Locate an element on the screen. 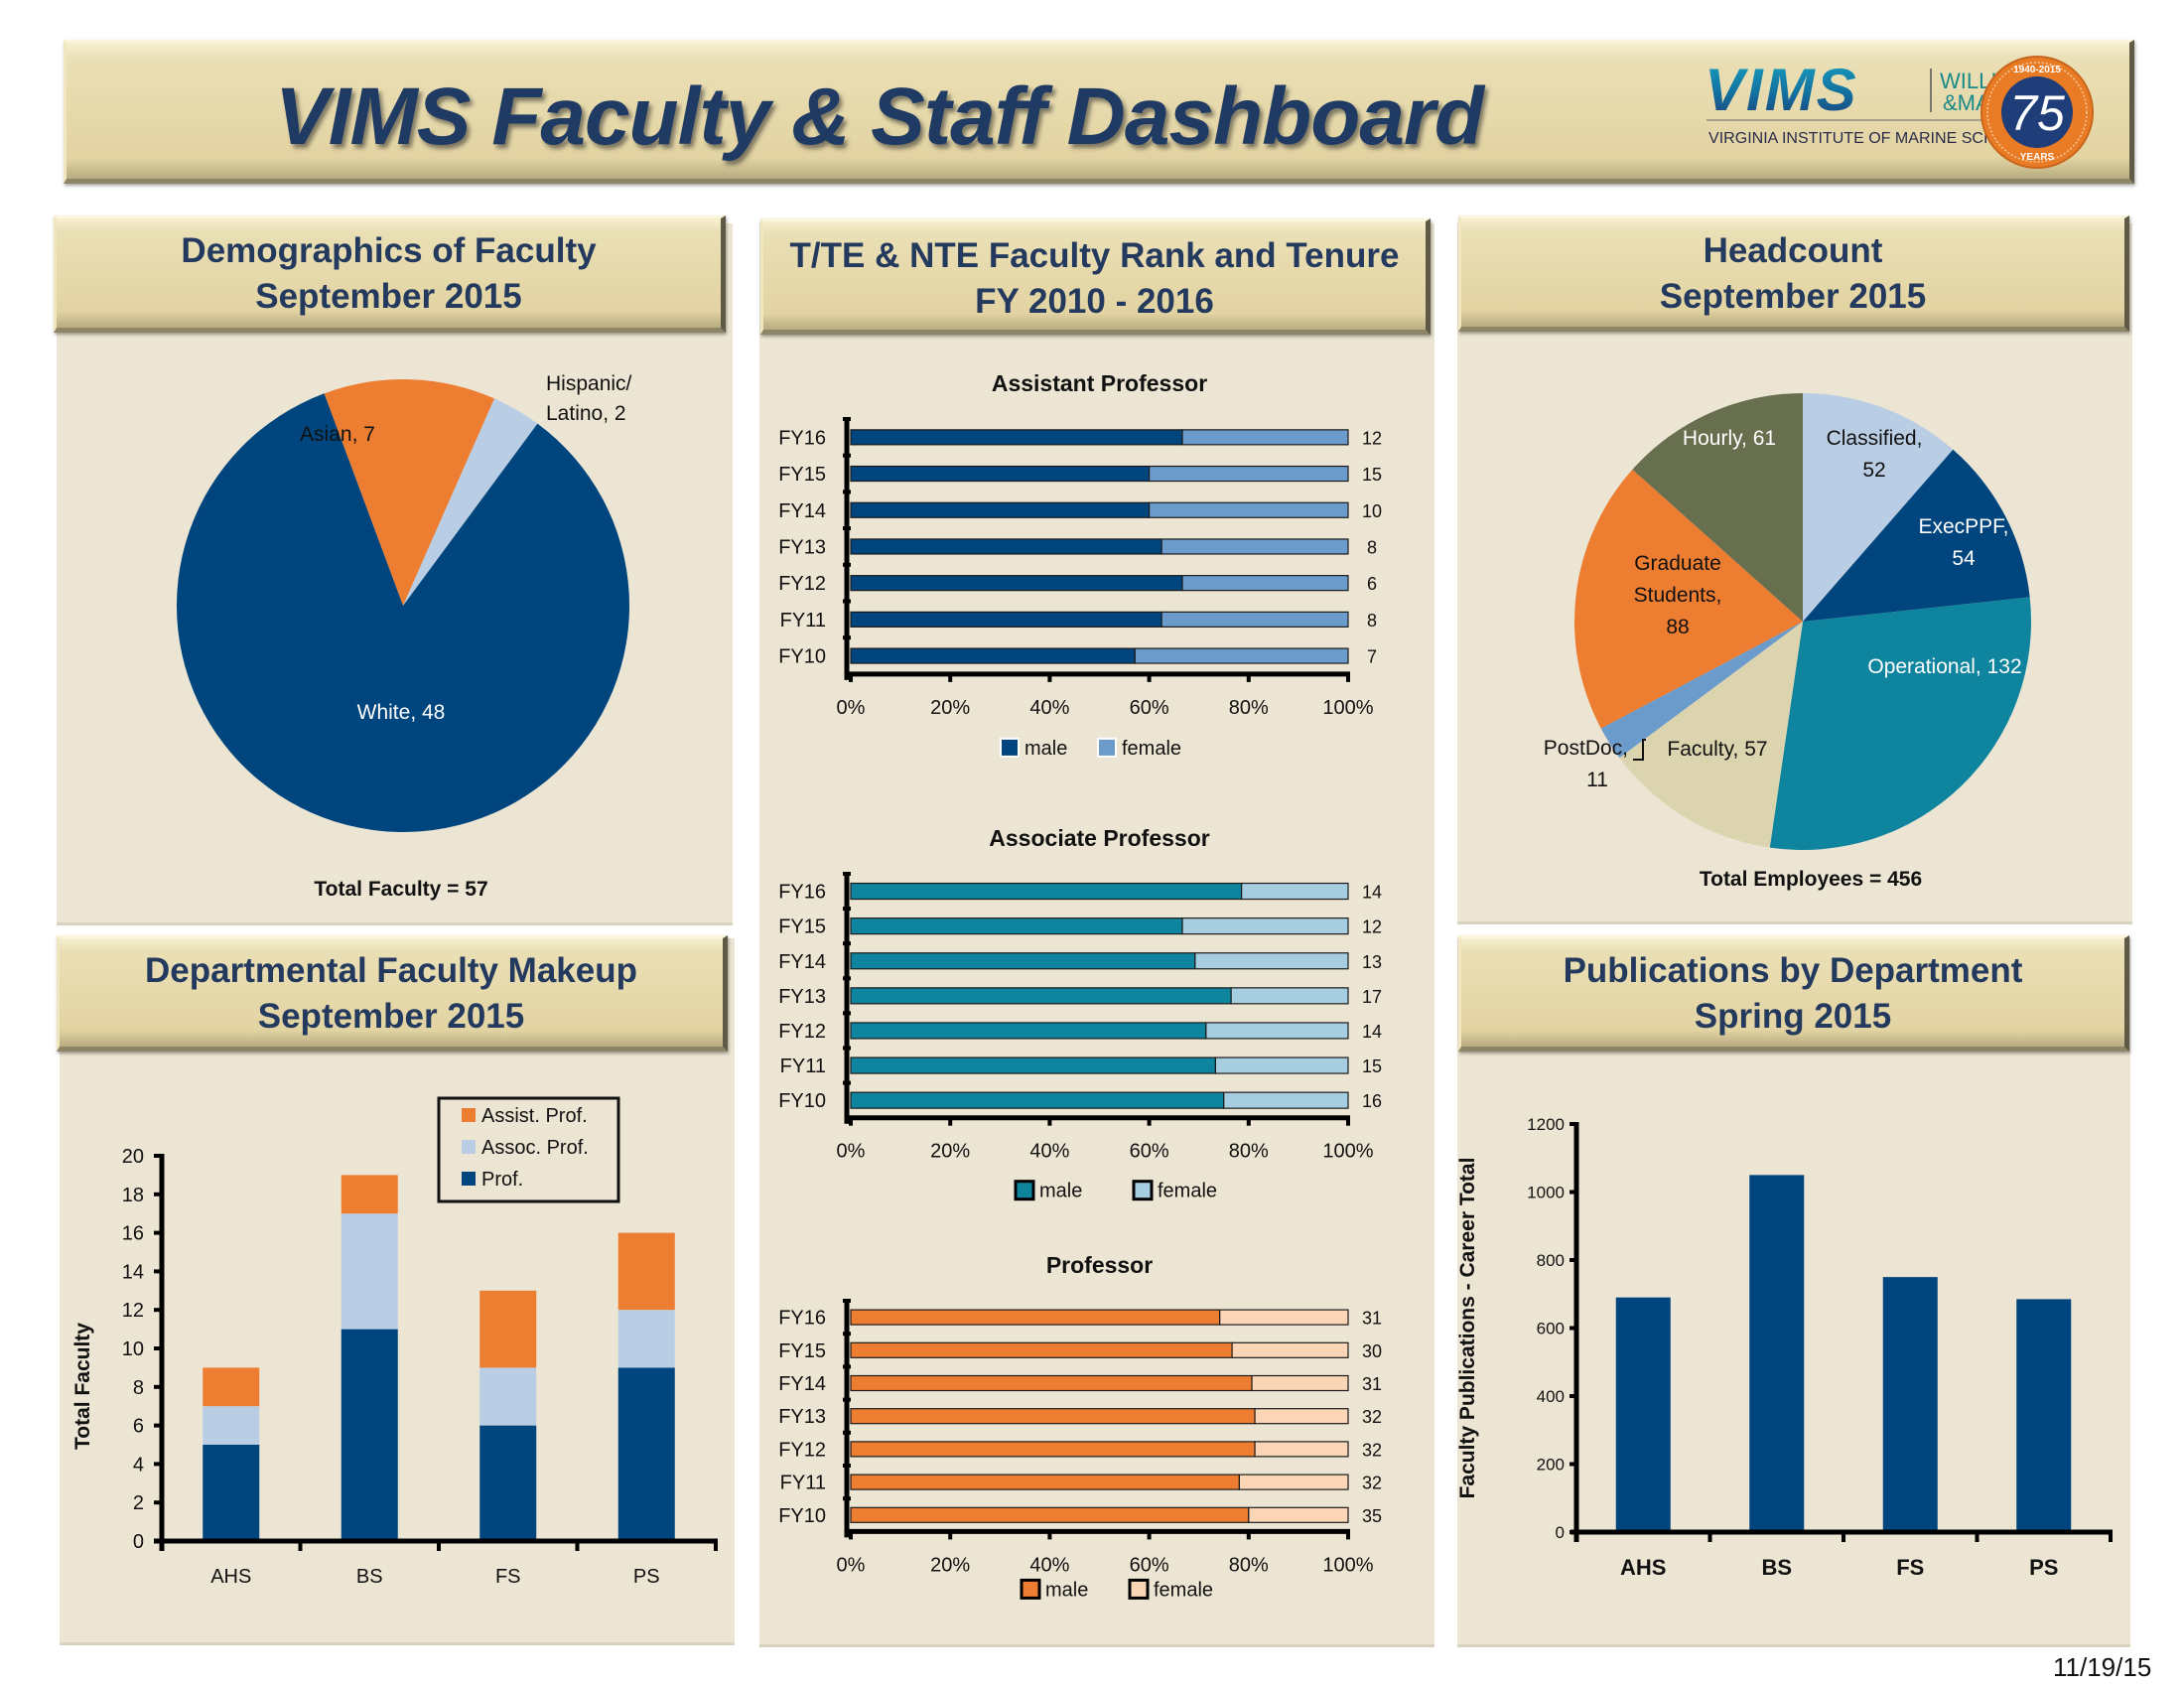 Image resolution: width=2184 pixels, height=1688 pixels. total-employees-label: Total Employees = 456 is located at coordinates (1811, 879).